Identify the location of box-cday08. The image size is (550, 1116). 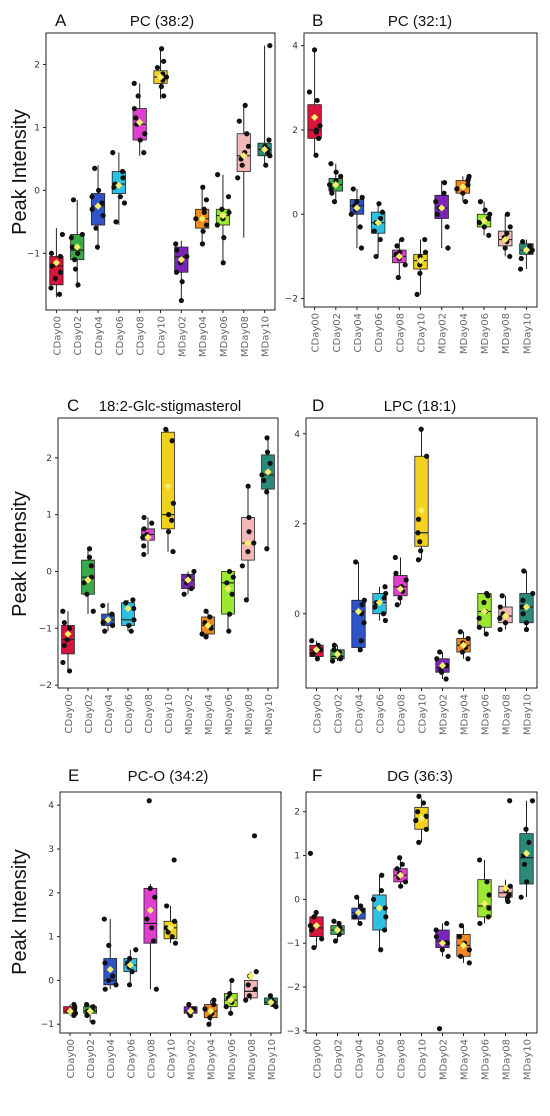
(147, 536).